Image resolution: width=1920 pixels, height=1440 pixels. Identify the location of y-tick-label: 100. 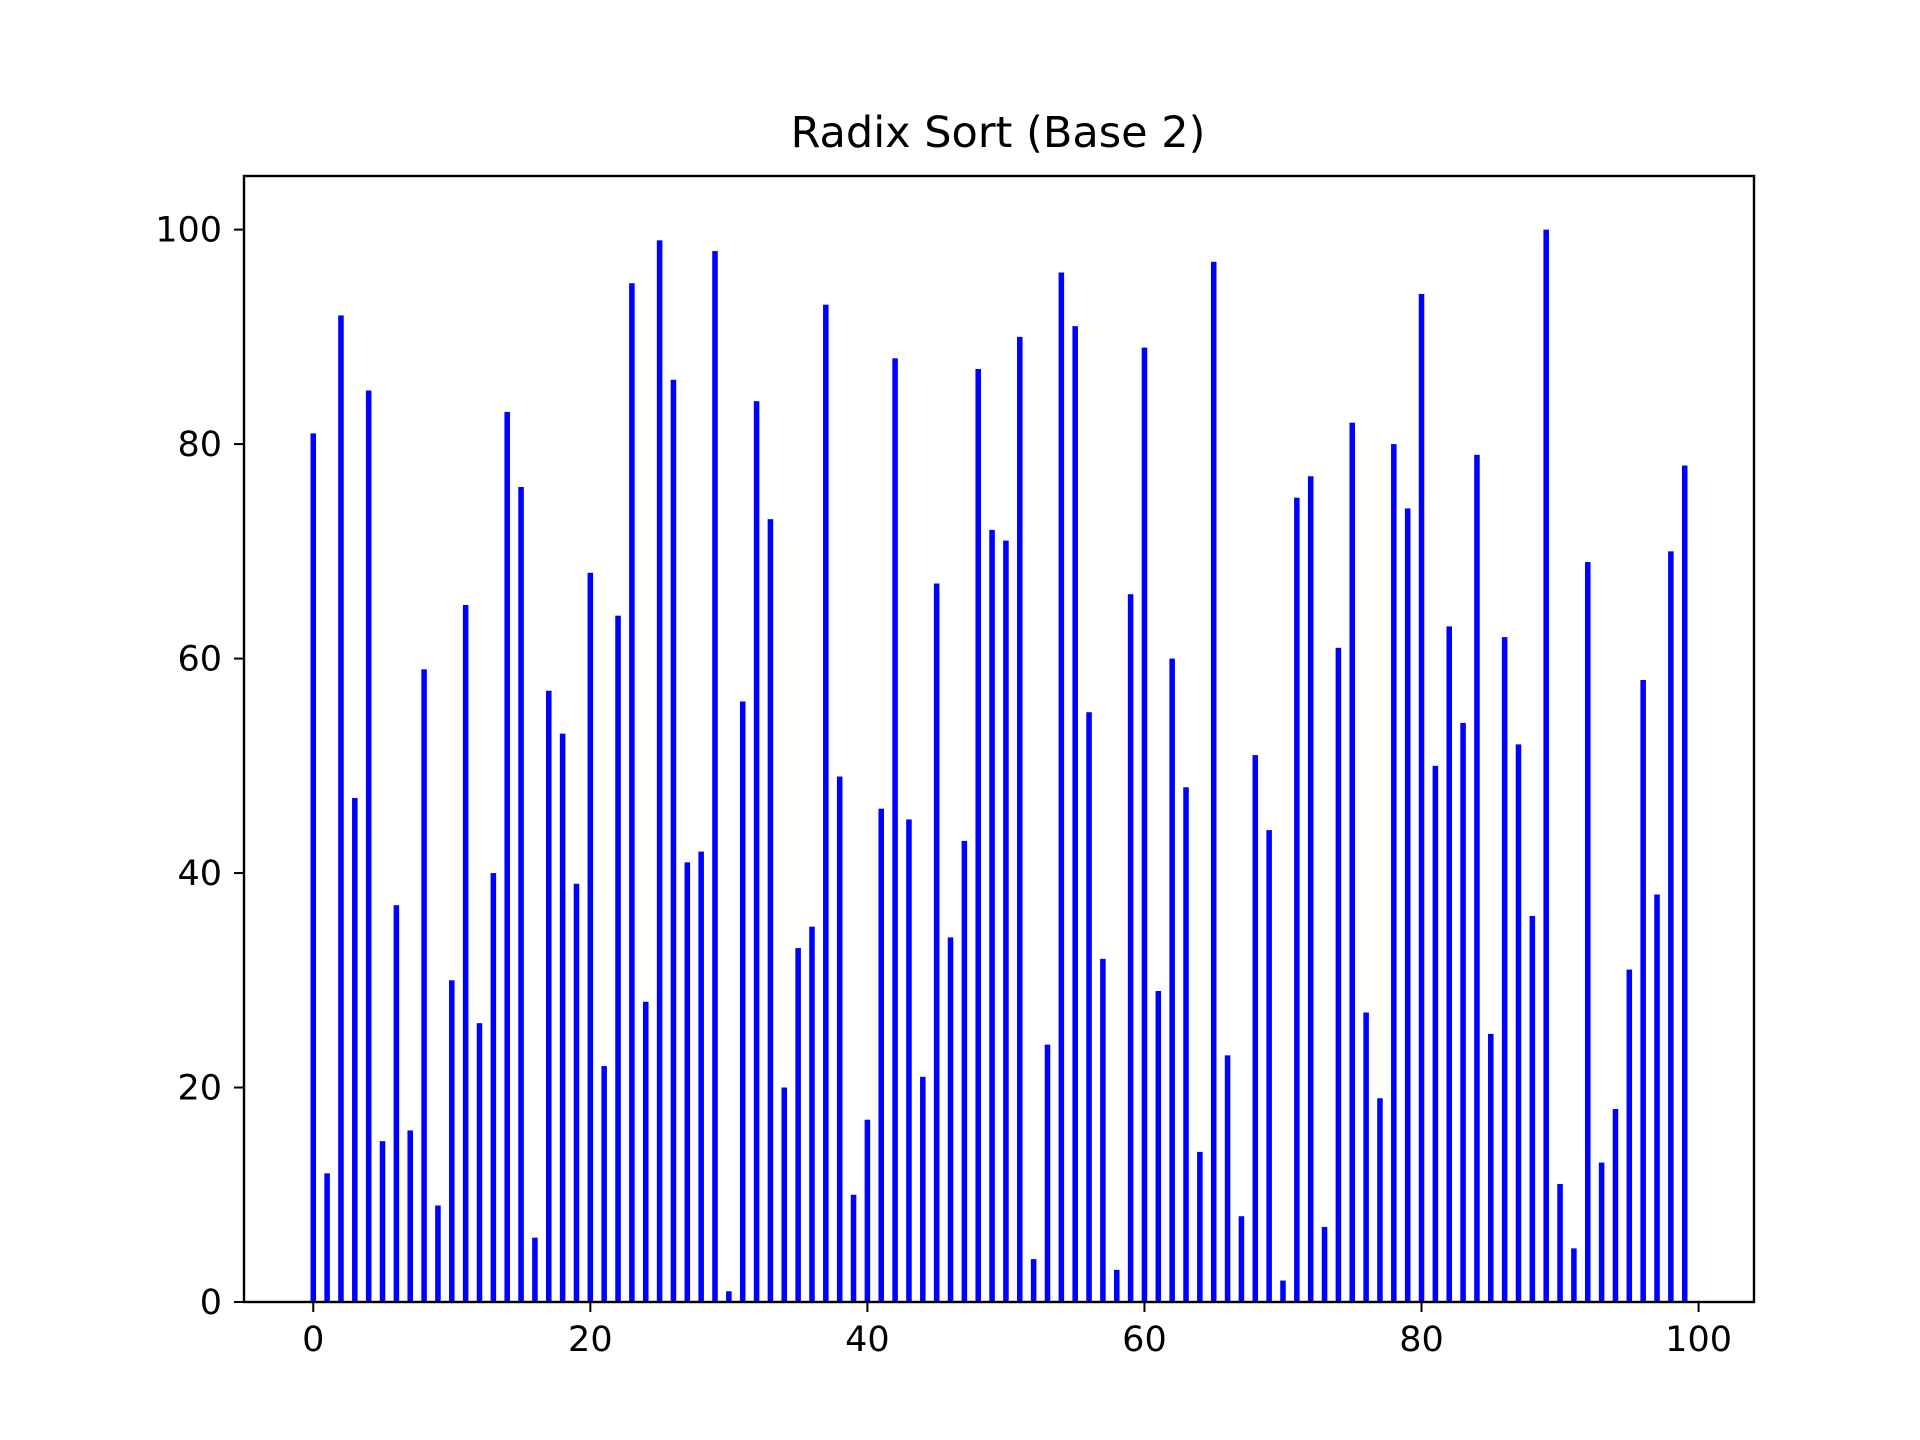
(188, 231).